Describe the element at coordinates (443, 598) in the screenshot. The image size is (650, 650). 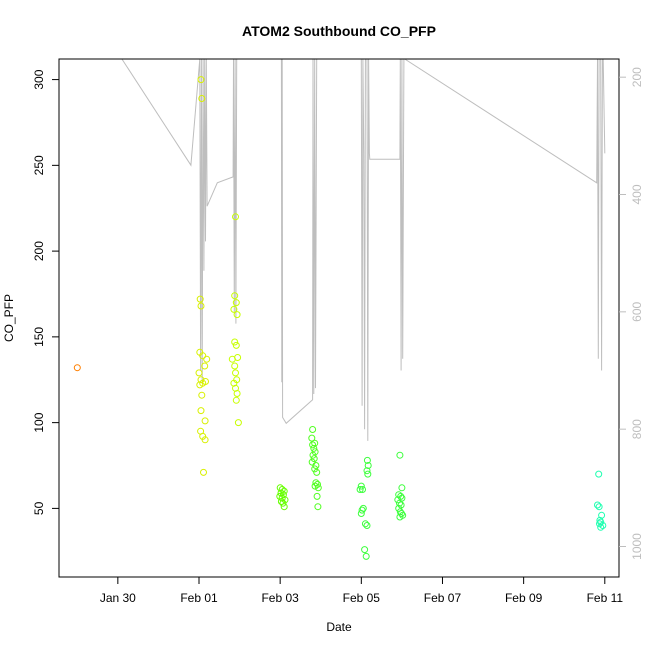
I see `x-tick-label: Feb 07` at that location.